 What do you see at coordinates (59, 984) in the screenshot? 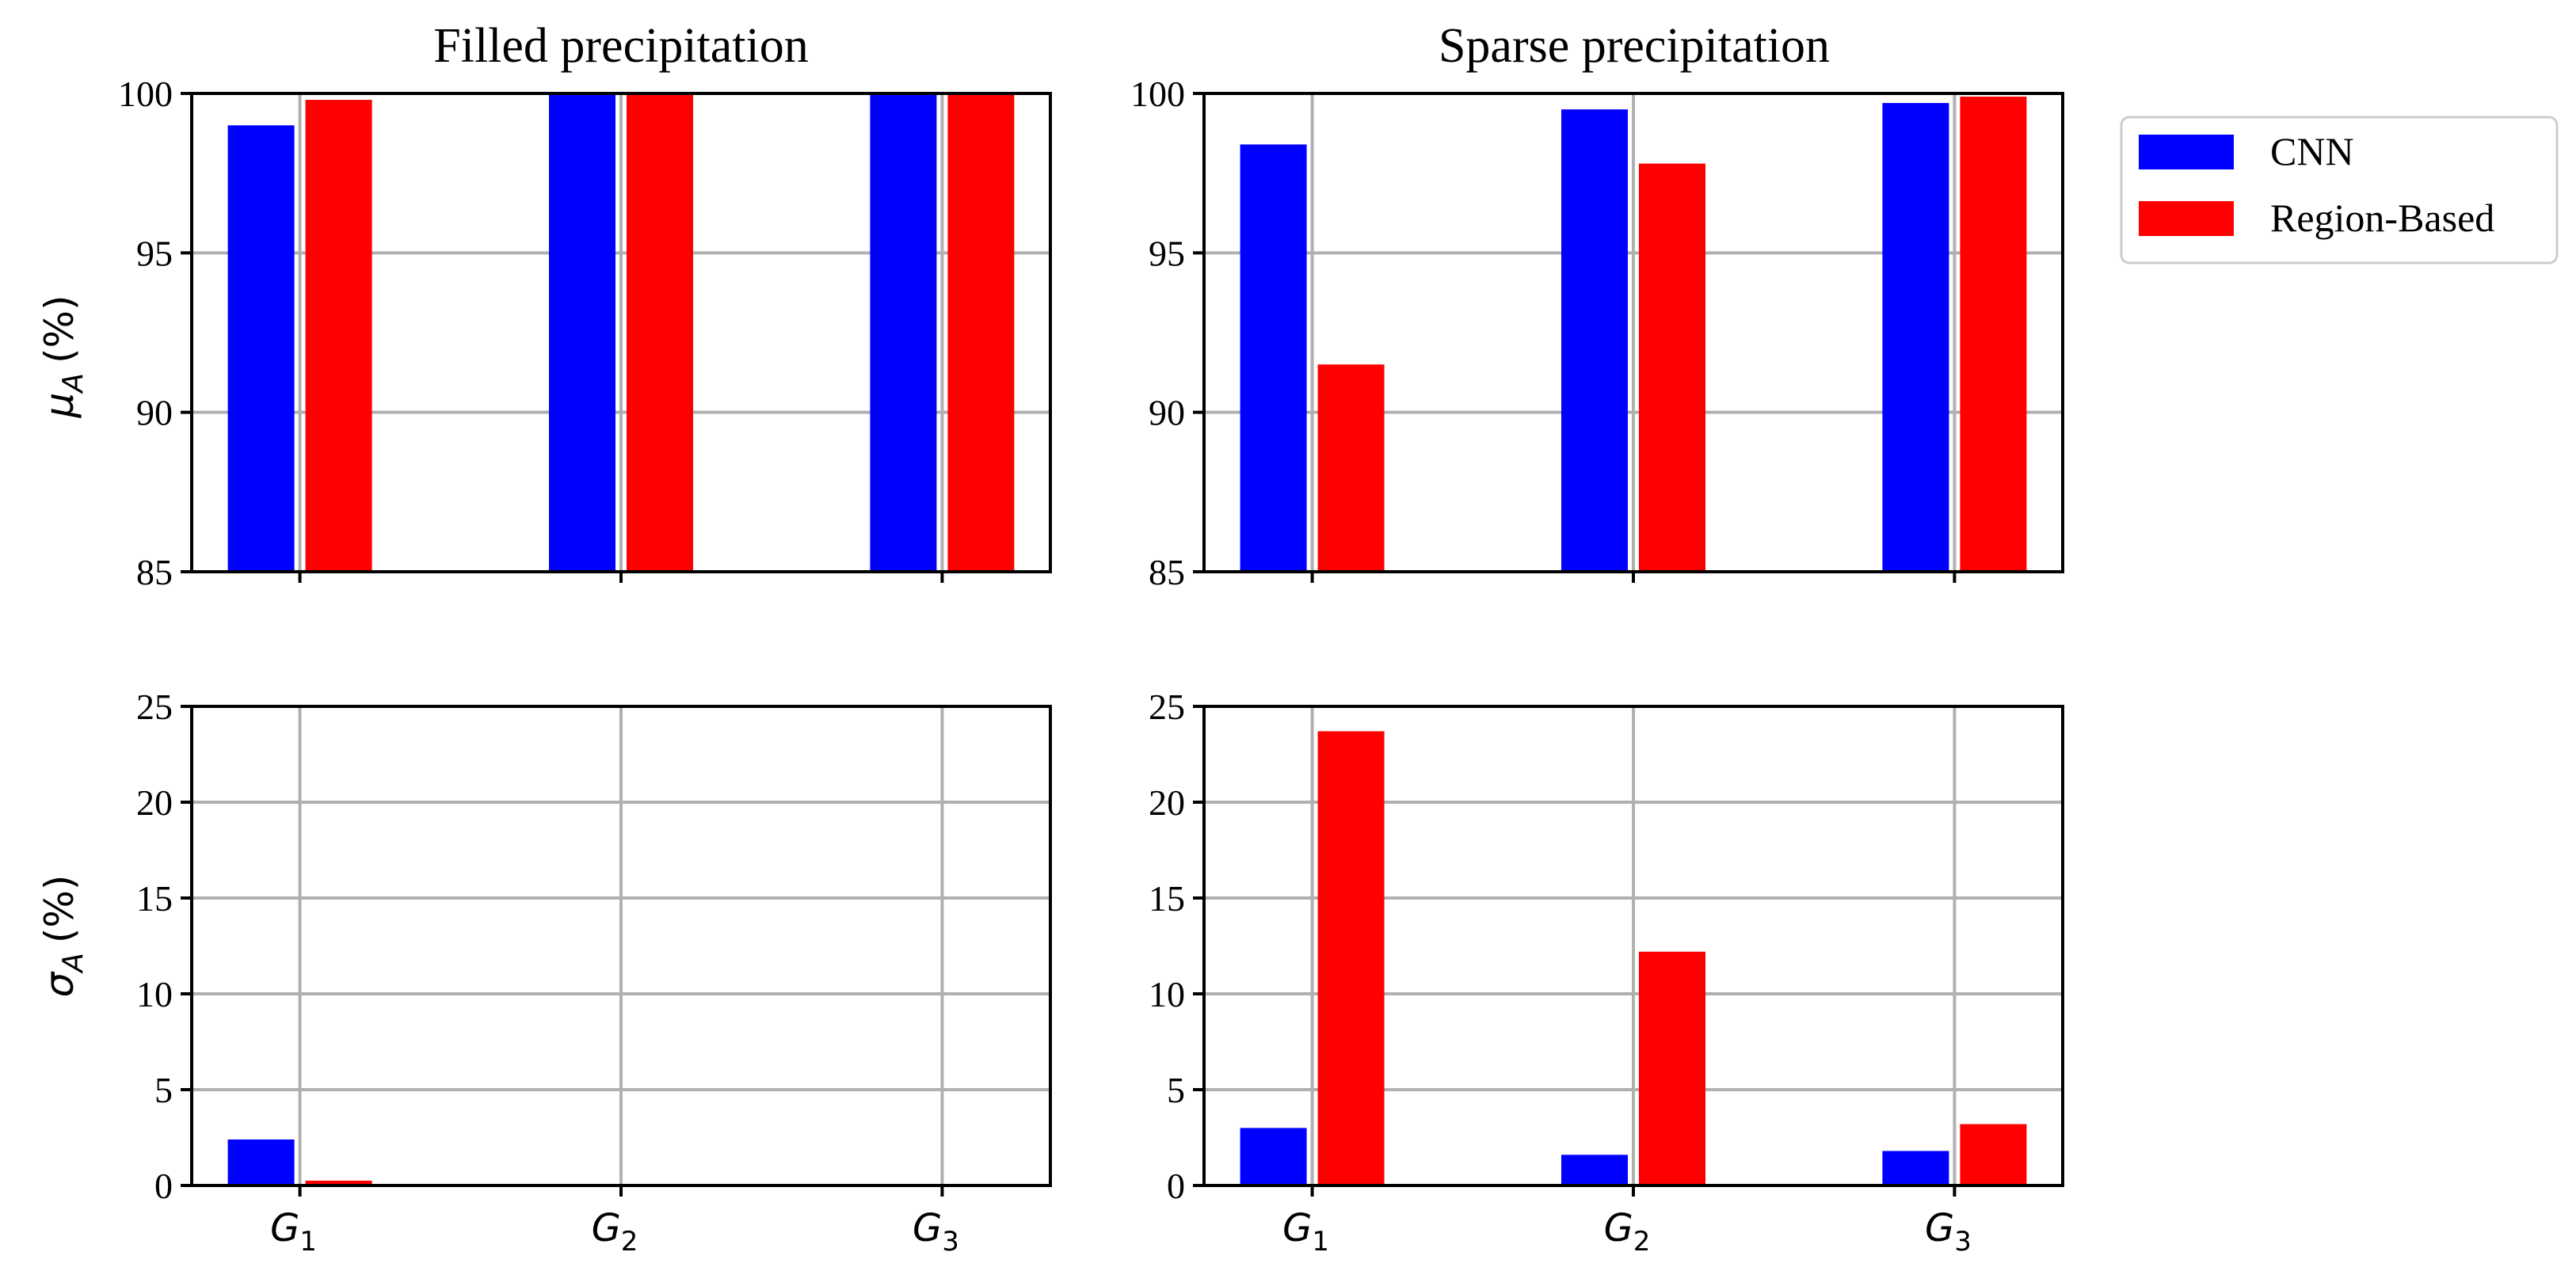
I see `ylabel-std-symbol: σ` at bounding box center [59, 984].